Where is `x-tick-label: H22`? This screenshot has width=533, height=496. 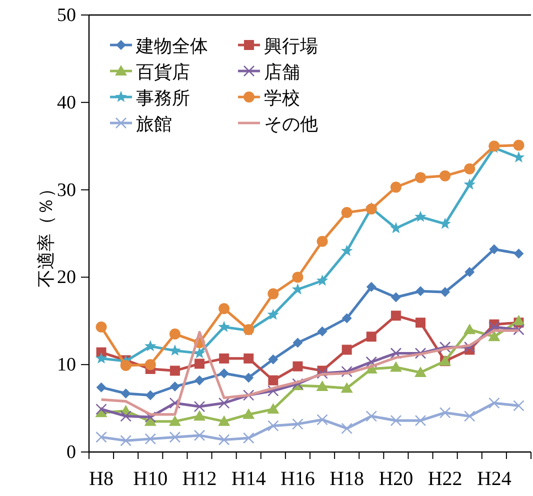 x-tick-label: H22 is located at coordinates (445, 479).